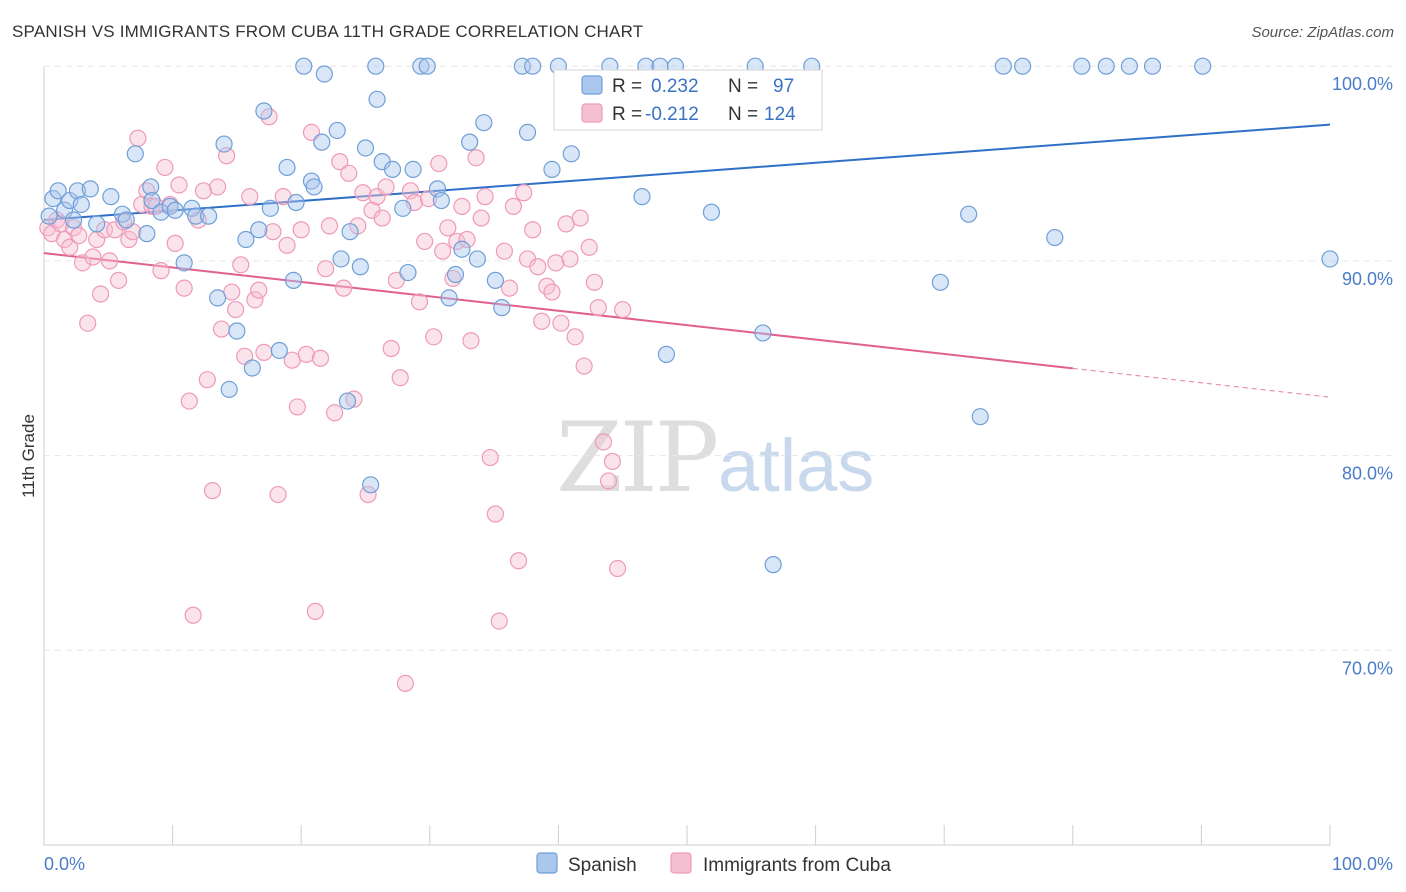  Describe the element at coordinates (672, 114) in the screenshot. I see `legend-r-value-cuba: -0.212` at that location.